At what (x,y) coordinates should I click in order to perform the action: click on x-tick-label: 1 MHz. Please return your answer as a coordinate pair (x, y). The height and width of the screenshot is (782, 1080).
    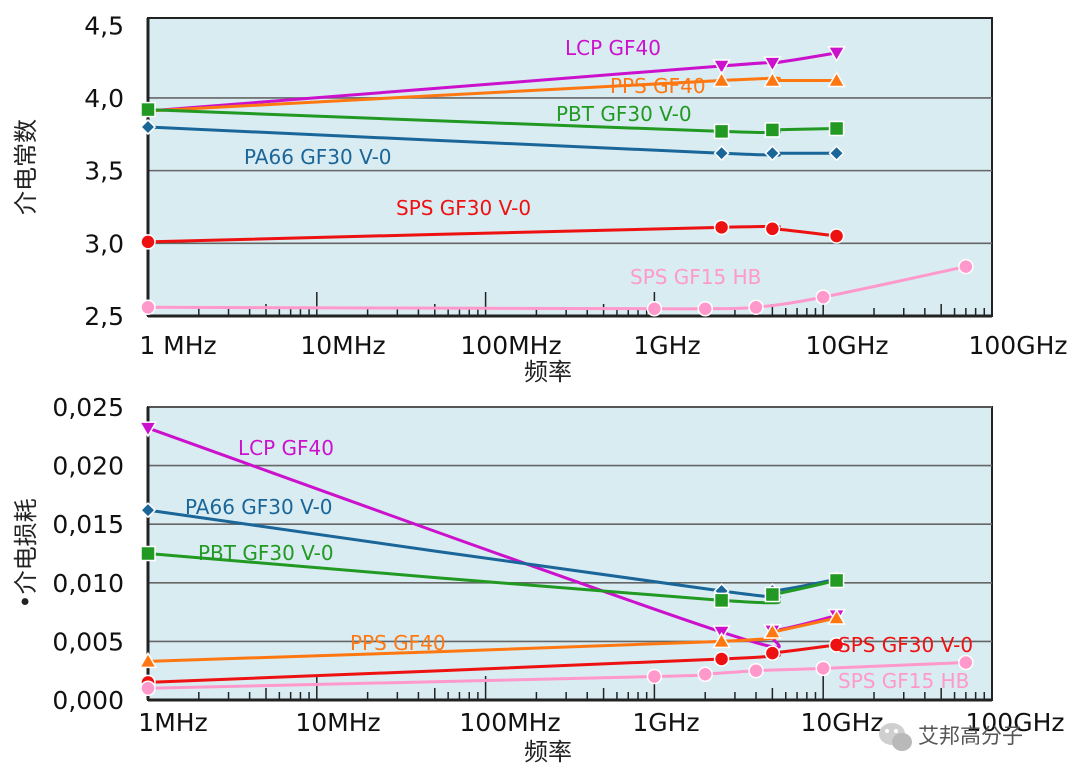
    Looking at the image, I should click on (177, 345).